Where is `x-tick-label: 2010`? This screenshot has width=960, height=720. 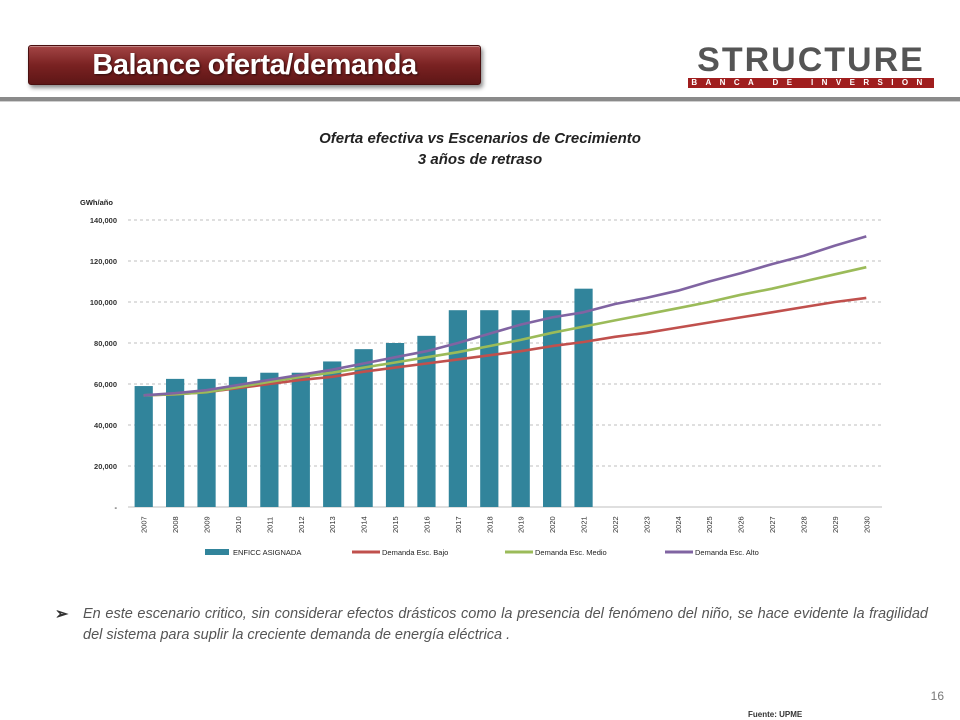
x-tick-label: 2010 is located at coordinates (238, 524).